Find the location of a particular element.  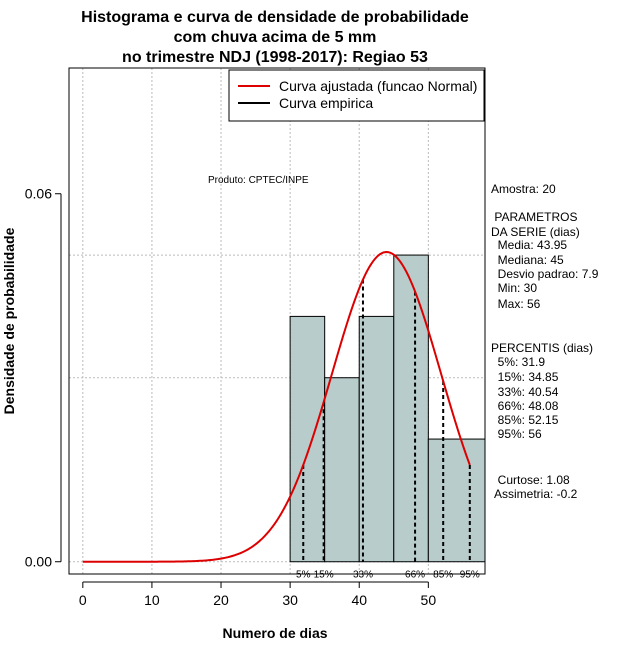

stats-line-mean: Media: 43.95 is located at coordinates (529, 245).